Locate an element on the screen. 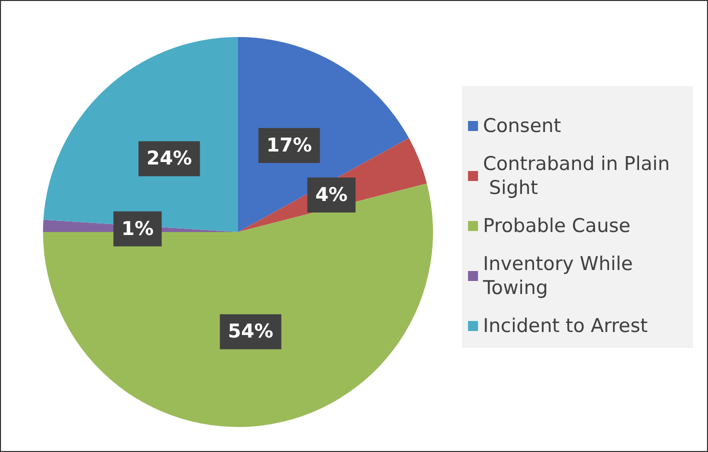  legend-label: Probable Cause is located at coordinates (556, 226).